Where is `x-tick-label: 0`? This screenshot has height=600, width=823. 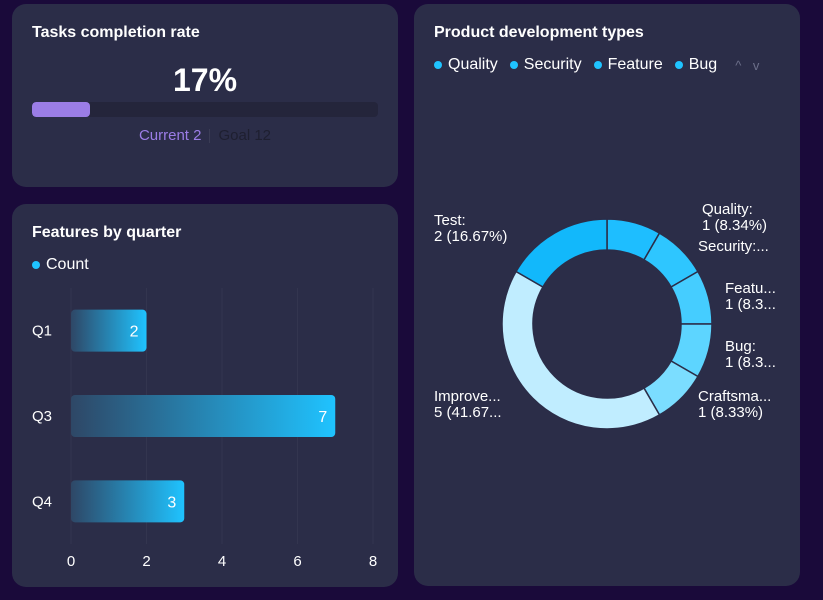
x-tick-label: 0 is located at coordinates (71, 561).